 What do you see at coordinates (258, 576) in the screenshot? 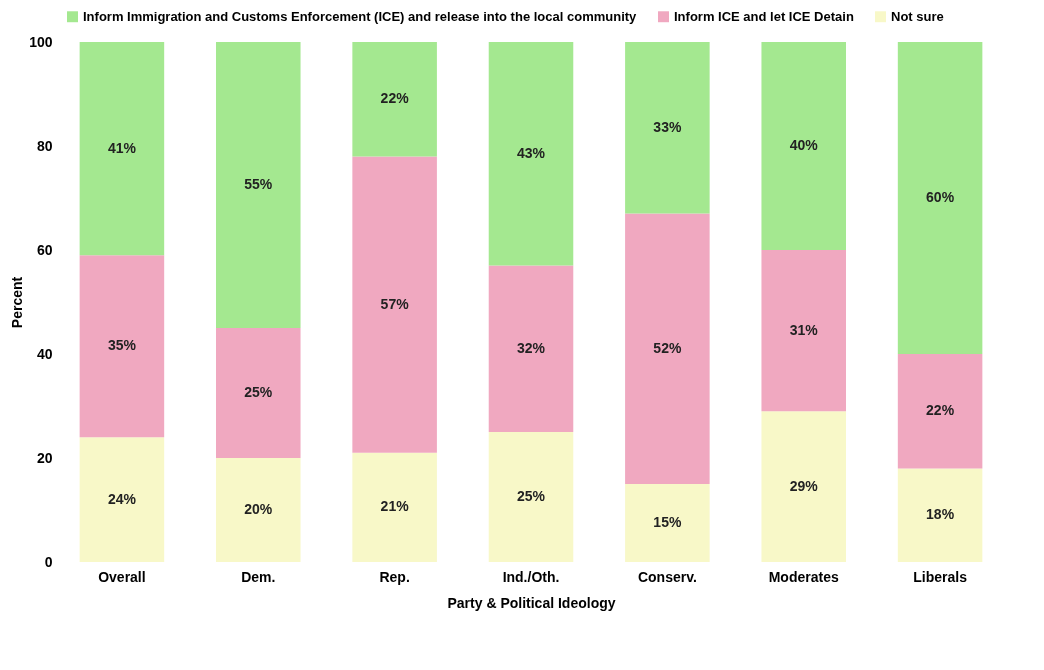
I see `x-tick-label: Dem.` at bounding box center [258, 576].